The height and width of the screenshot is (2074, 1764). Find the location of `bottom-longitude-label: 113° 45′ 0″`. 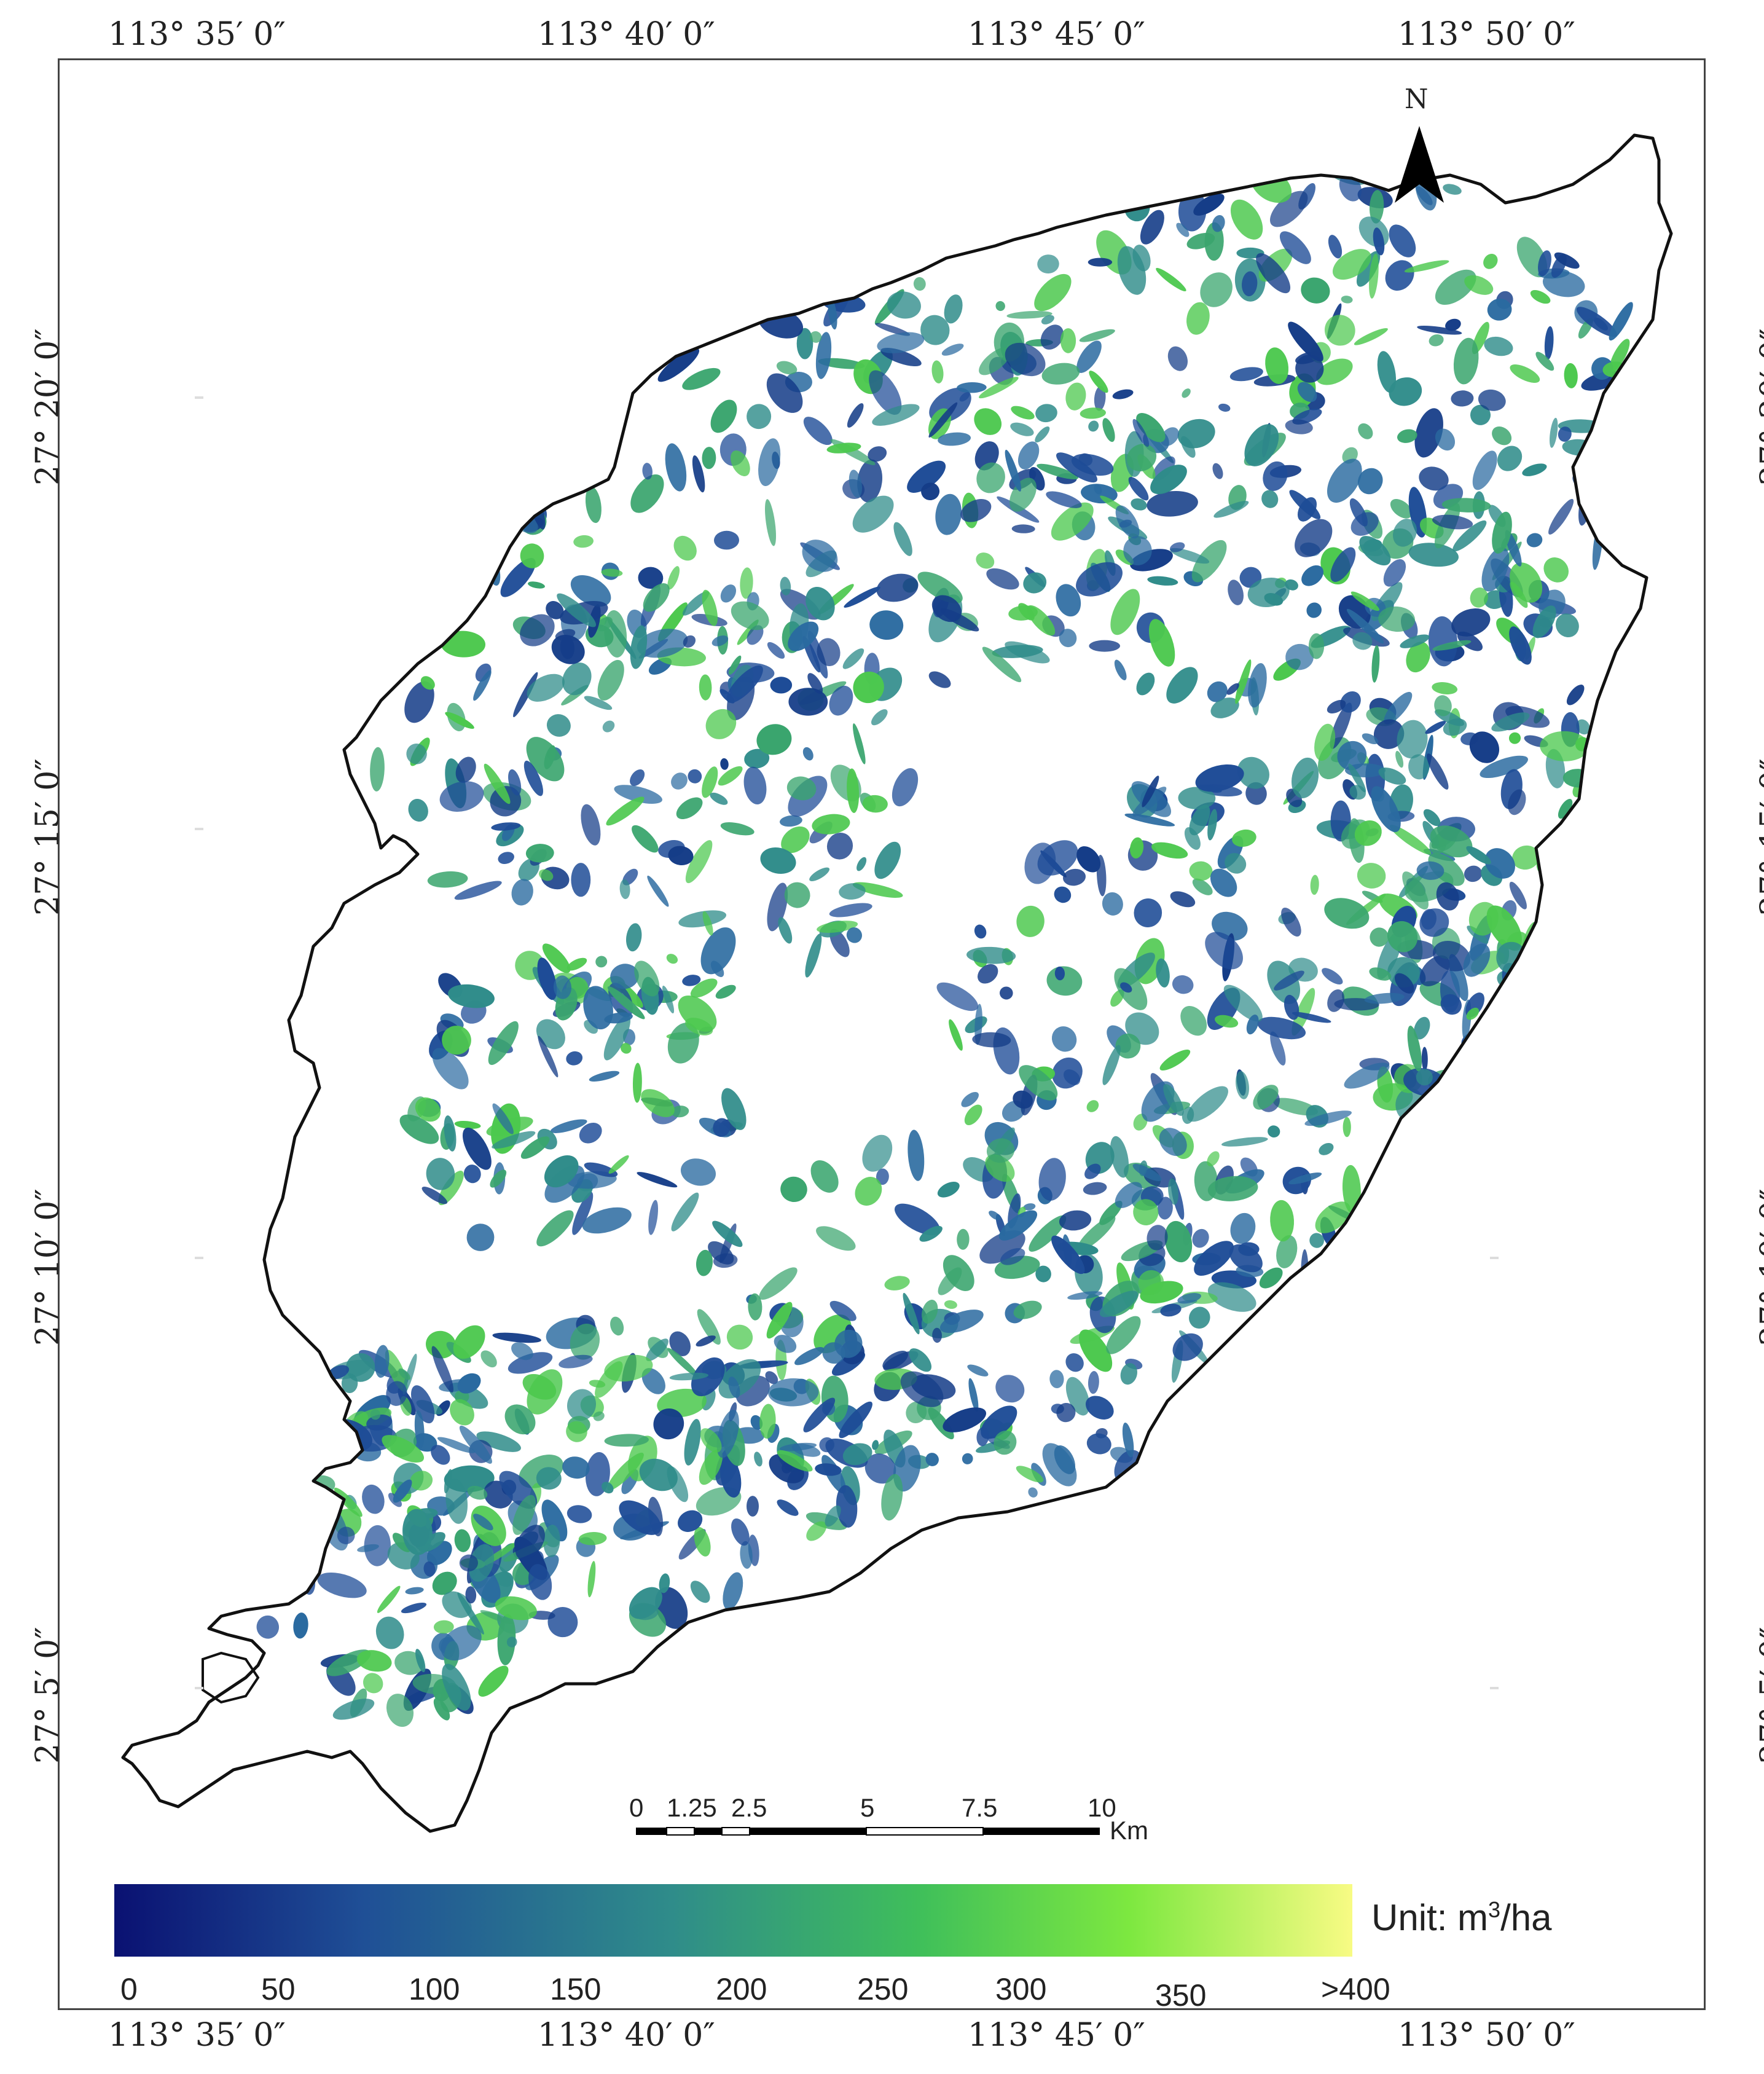

bottom-longitude-label: 113° 45′ 0″ is located at coordinates (1056, 2035).